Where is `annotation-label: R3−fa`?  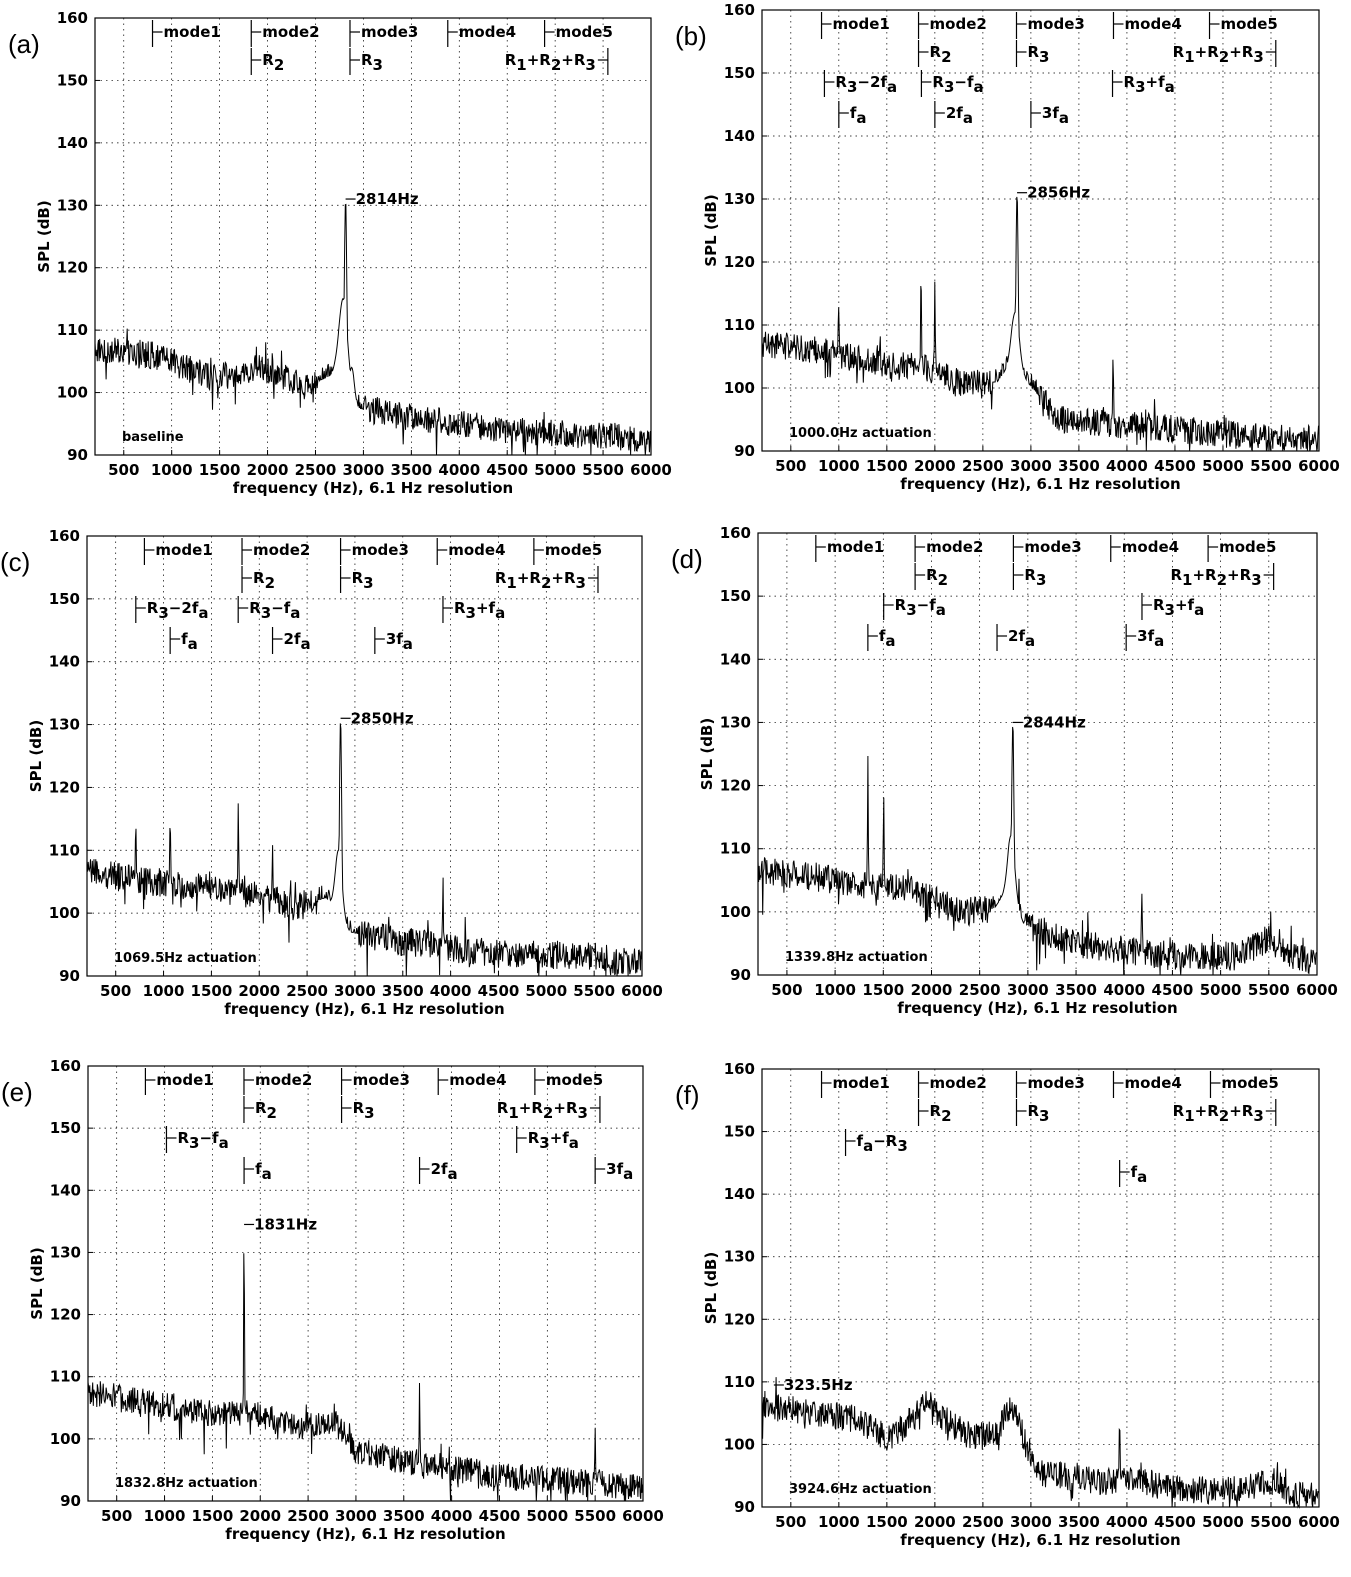
annotation-label: R3−fa is located at coordinates (274, 610).